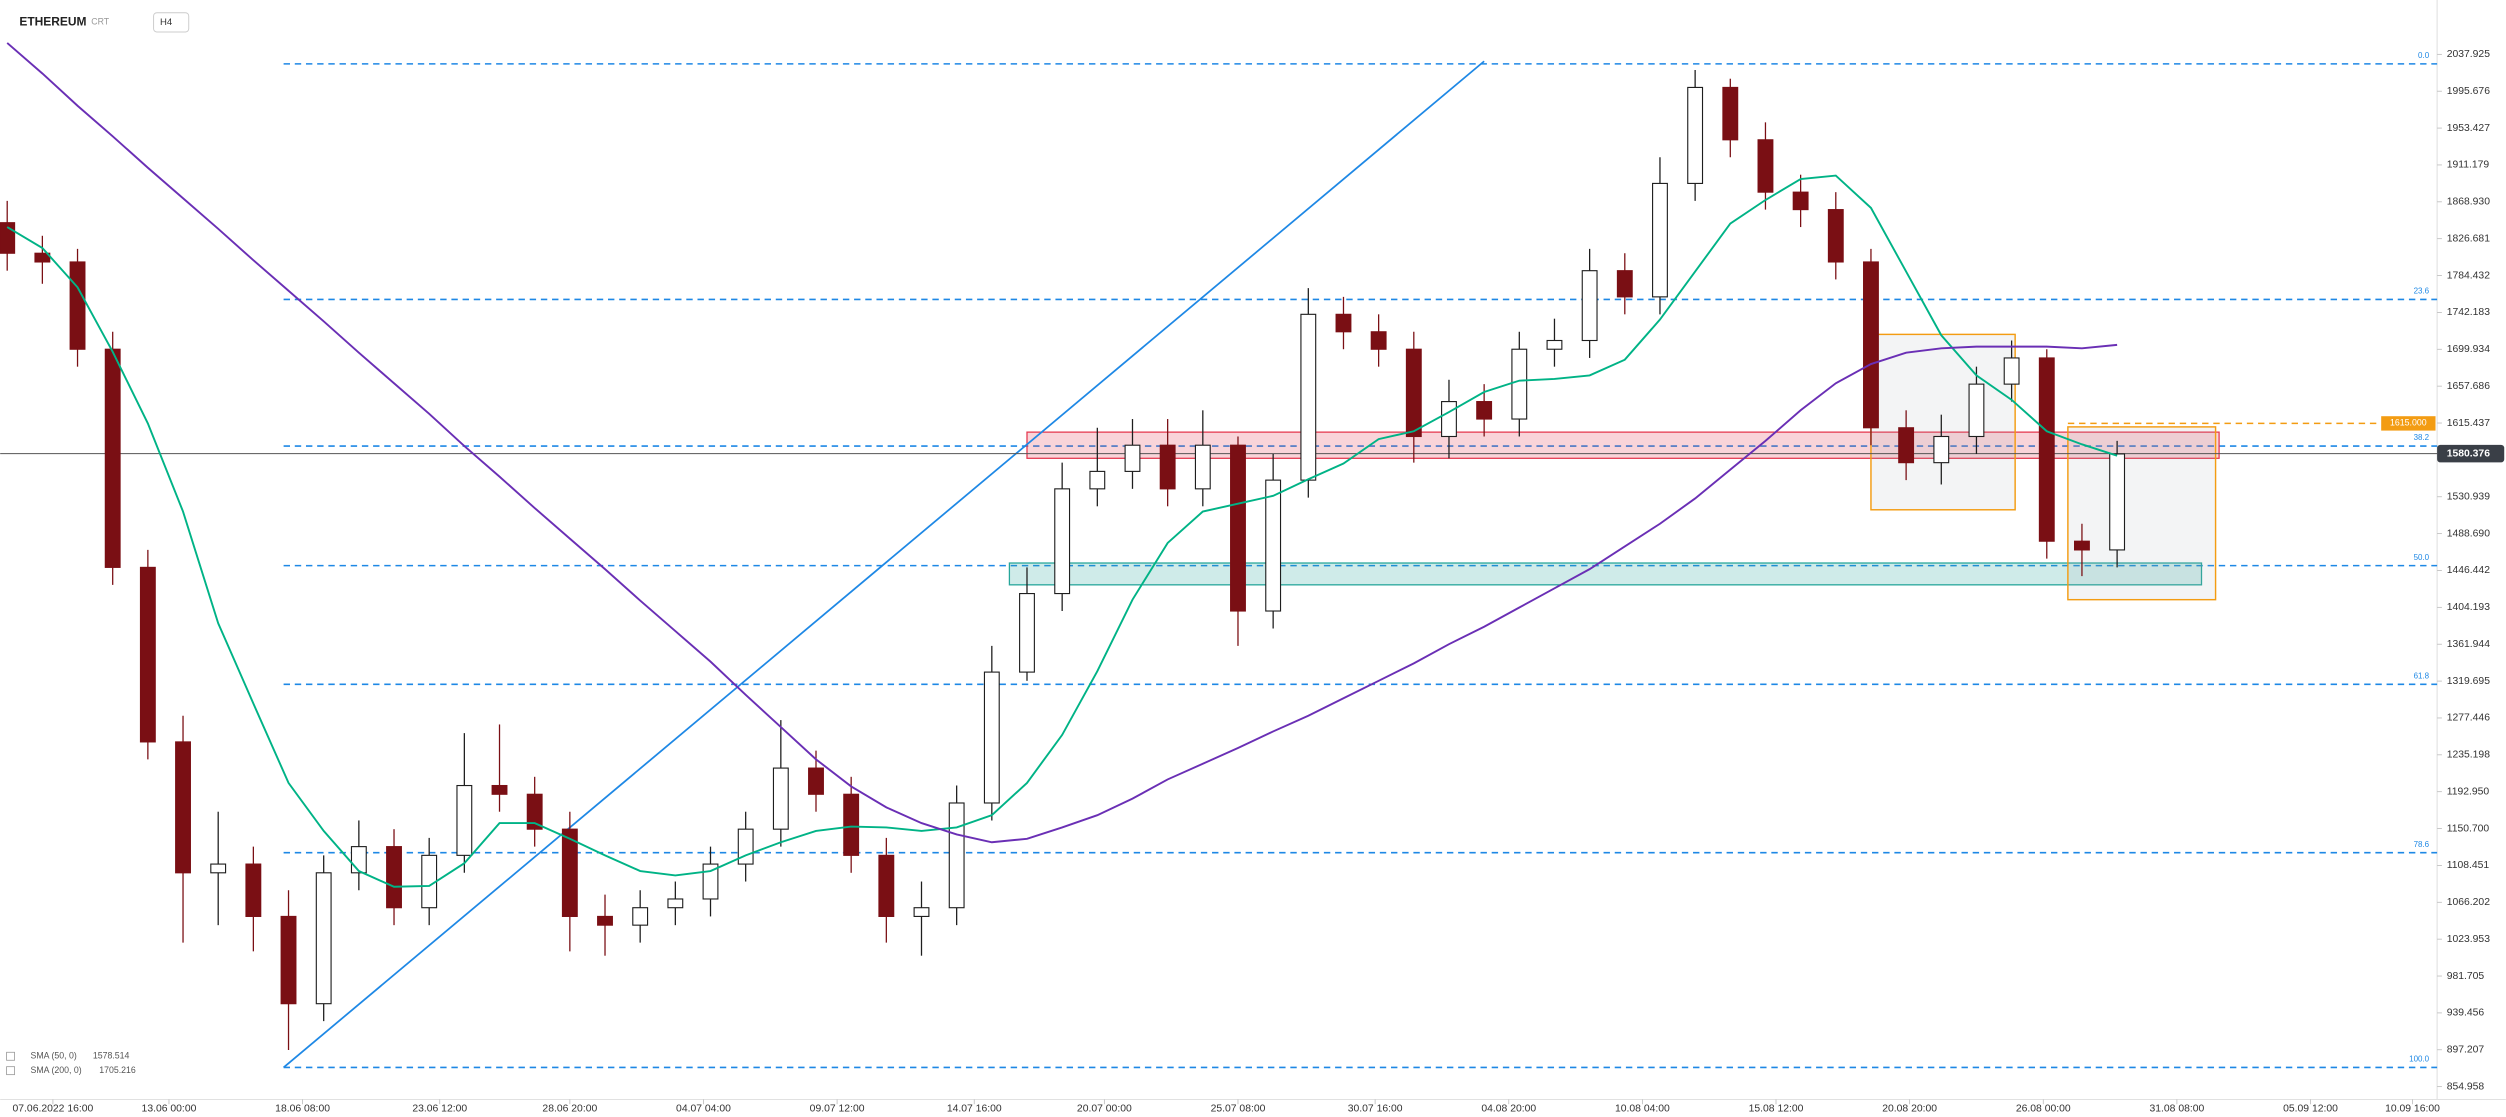 The height and width of the screenshot is (1117, 2506). What do you see at coordinates (2469, 128) in the screenshot?
I see `y-tick-label: 1953.427` at bounding box center [2469, 128].